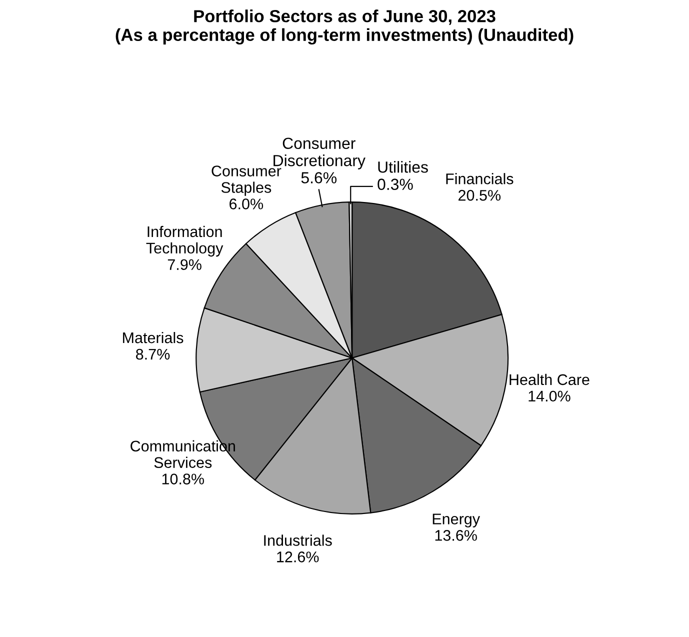 This screenshot has width=689, height=637. Describe the element at coordinates (185, 241) in the screenshot. I see `slice-label: Information Technology` at that location.